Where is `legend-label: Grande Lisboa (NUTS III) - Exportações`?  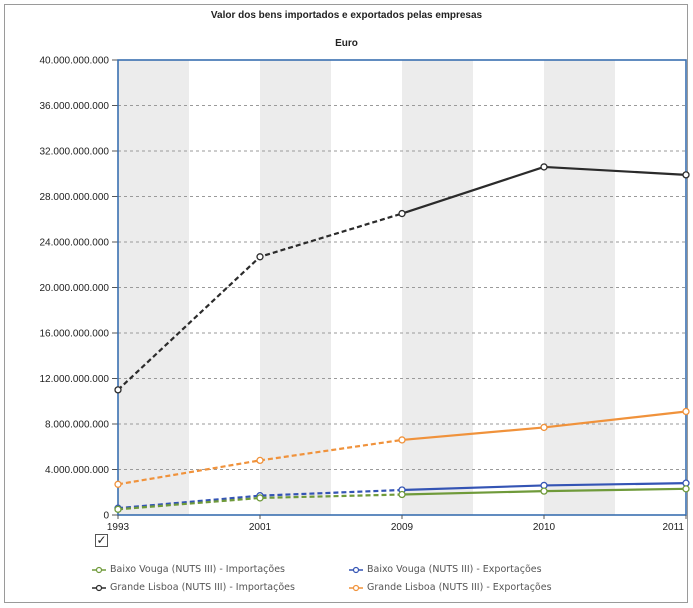
legend-label: Grande Lisboa (NUTS III) - Exportações is located at coordinates (459, 587).